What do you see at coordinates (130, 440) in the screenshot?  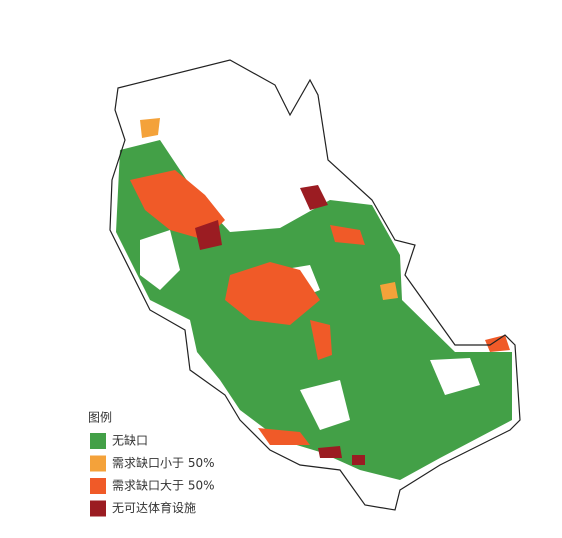 I see `legend-label: 无缺口` at bounding box center [130, 440].